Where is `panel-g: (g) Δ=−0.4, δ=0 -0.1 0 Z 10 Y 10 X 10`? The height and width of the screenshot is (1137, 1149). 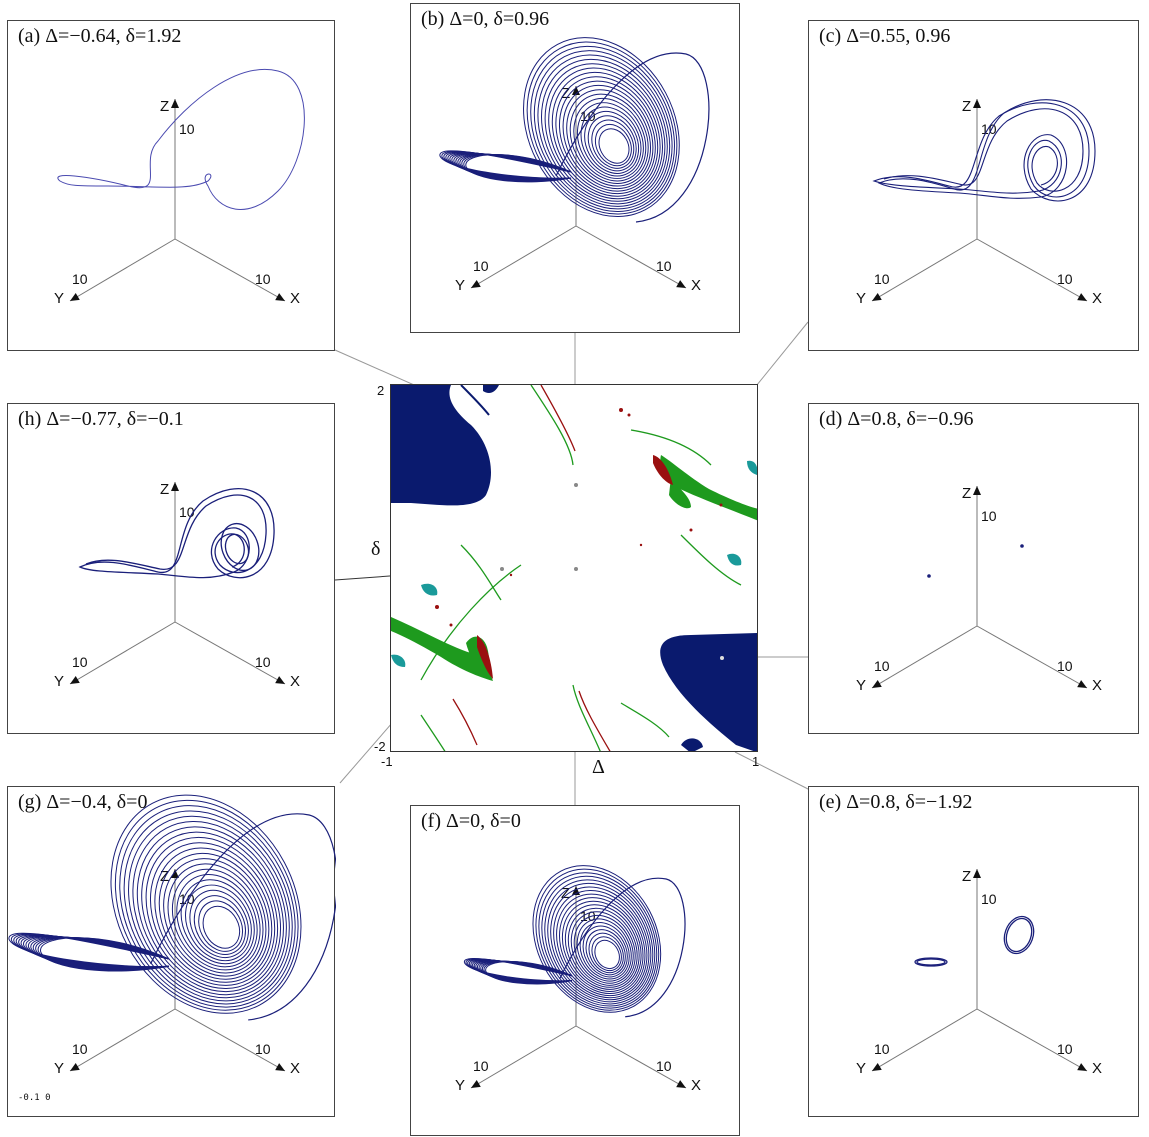 panel-g: (g) Δ=−0.4, δ=0 -0.1 0 Z 10 Y 10 X 10 is located at coordinates (171, 951).